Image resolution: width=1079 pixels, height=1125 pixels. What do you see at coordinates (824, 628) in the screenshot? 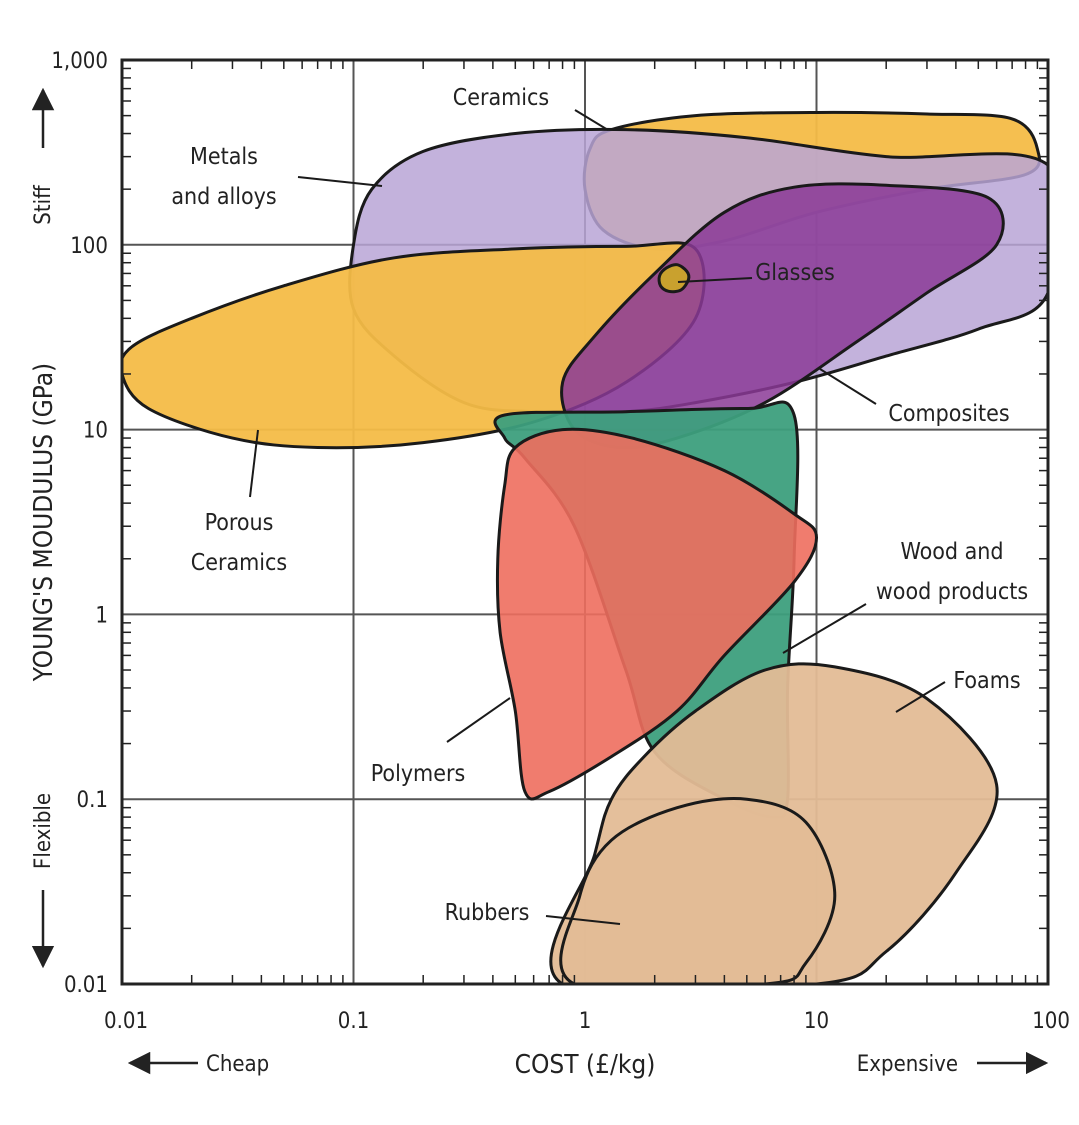
I see `leader-wood-and-wood-products` at bounding box center [824, 628].